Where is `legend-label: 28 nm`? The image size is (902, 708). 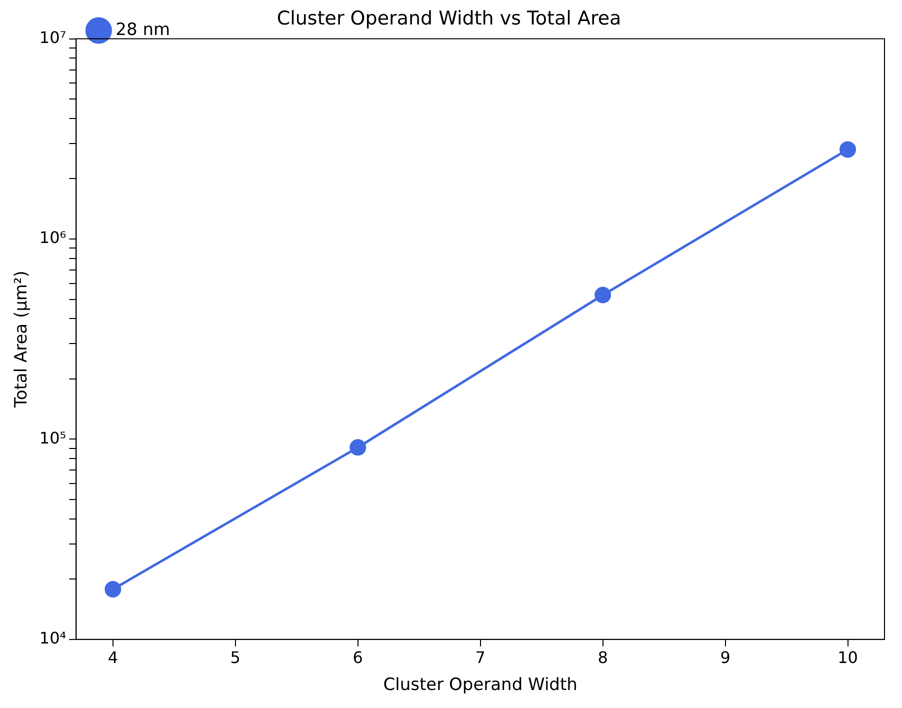 legend-label: 28 nm is located at coordinates (143, 30).